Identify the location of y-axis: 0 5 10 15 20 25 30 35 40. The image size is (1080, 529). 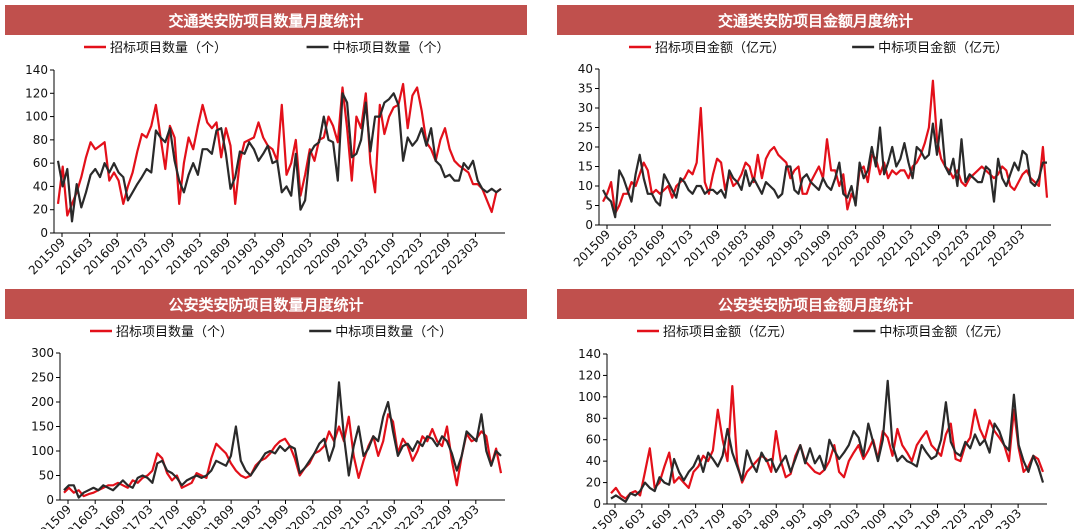
(589, 147).